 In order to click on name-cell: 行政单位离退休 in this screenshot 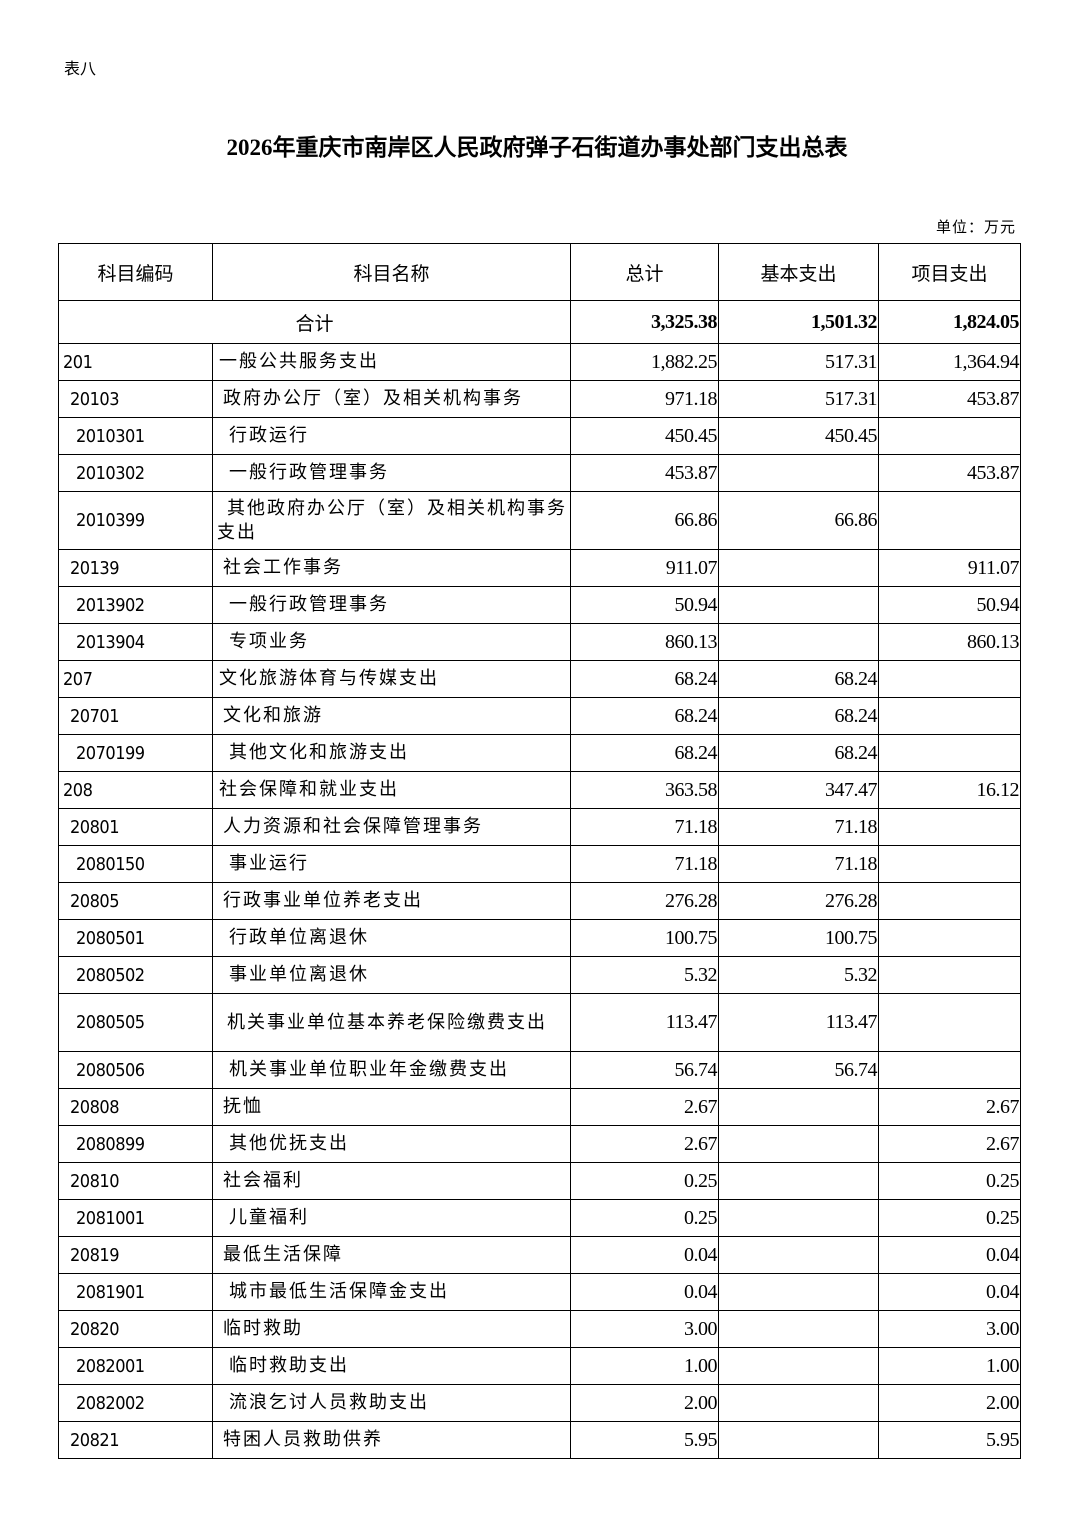, I will do `click(391, 938)`.